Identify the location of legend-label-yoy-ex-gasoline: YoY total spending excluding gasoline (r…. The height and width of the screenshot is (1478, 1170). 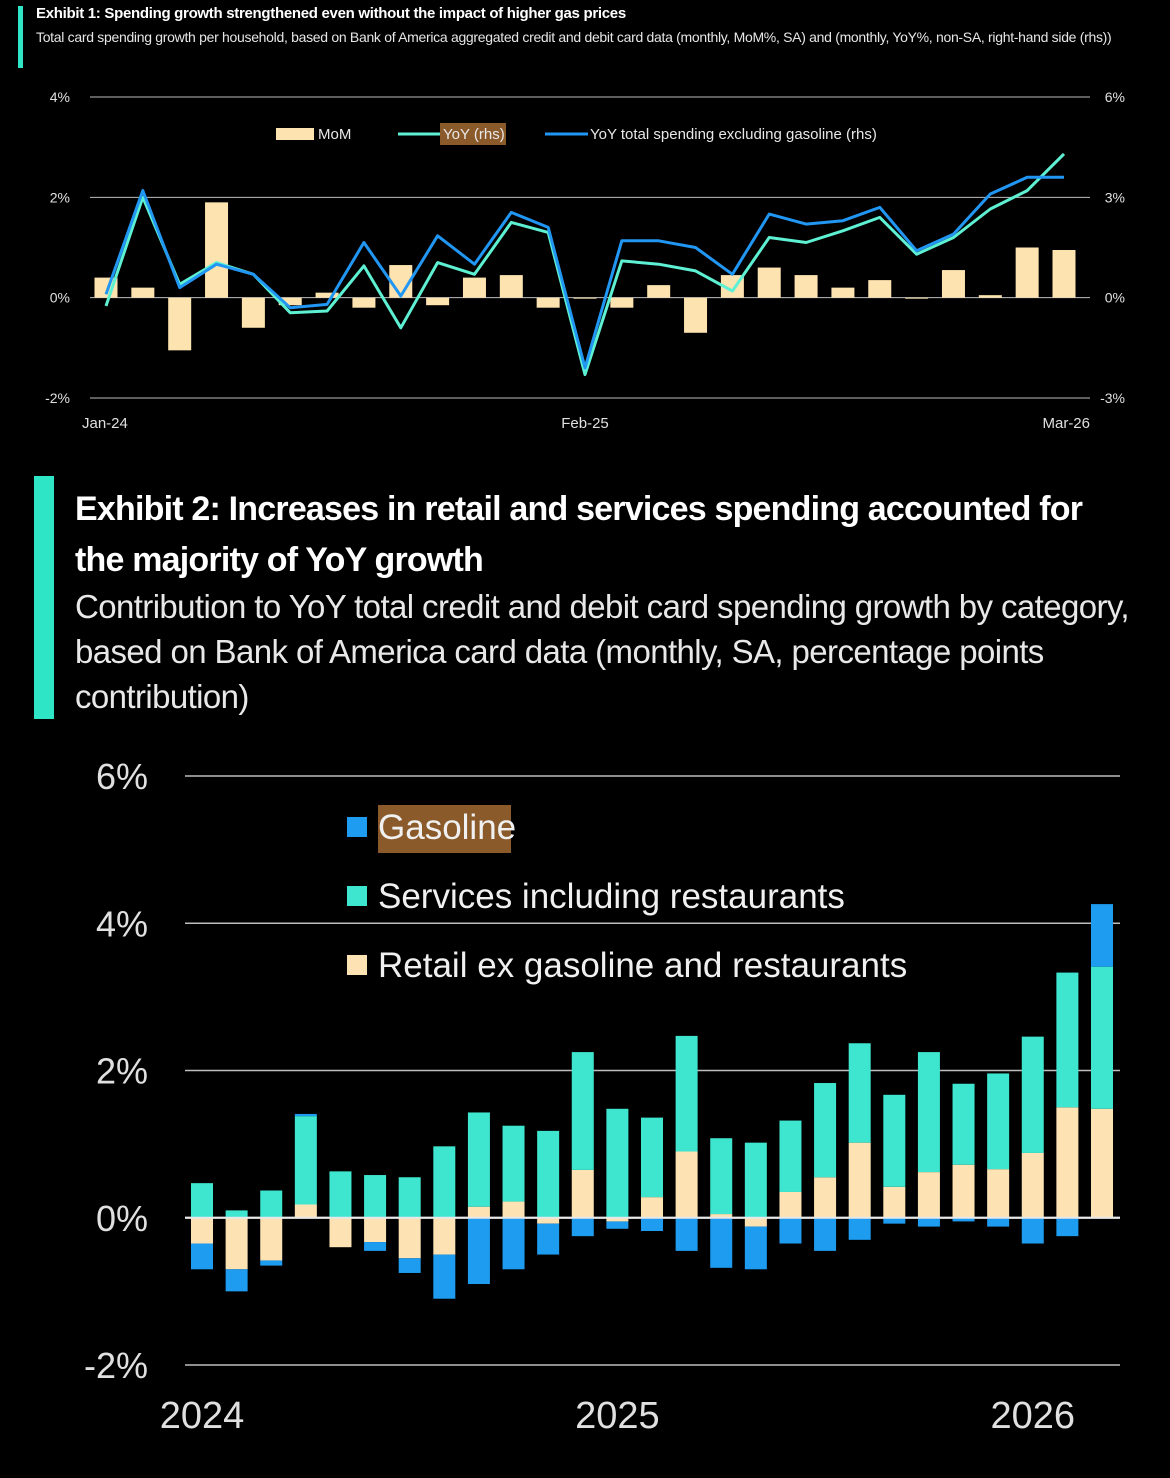
(733, 134).